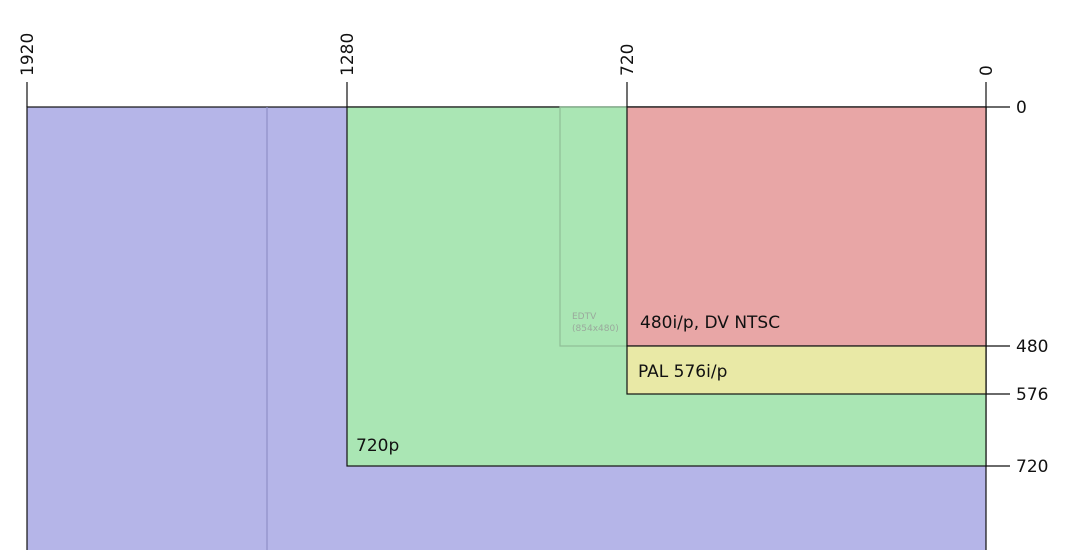  I want to click on edtv-label: EDTV, so click(584, 317).